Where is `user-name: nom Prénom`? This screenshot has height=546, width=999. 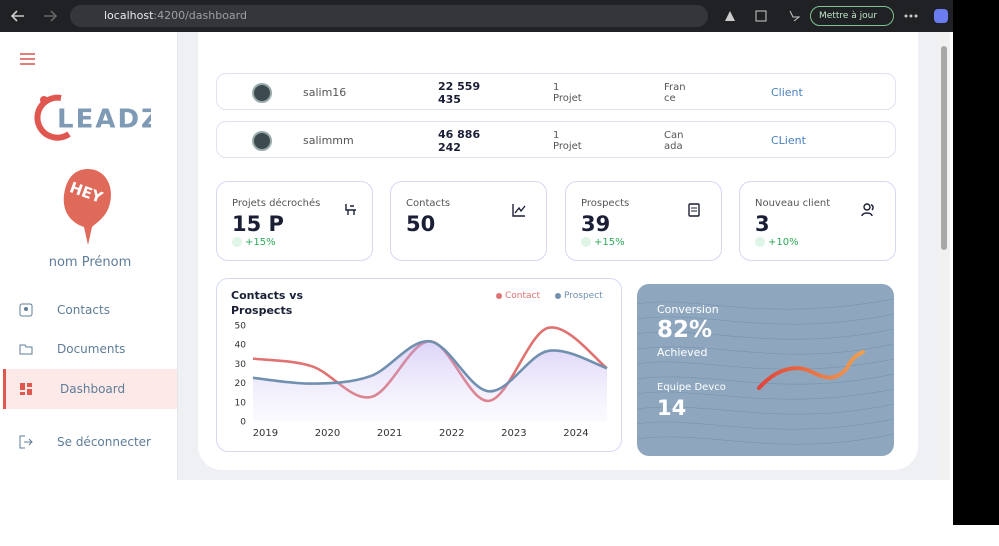
user-name: nom Prénom is located at coordinates (90, 262).